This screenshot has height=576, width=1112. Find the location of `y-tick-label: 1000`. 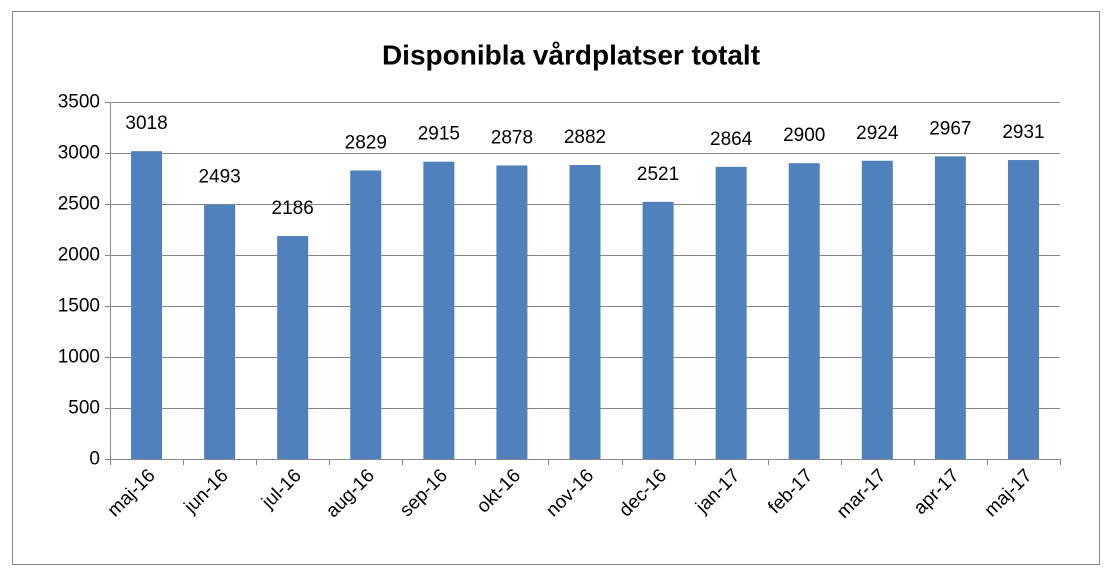

y-tick-label: 1000 is located at coordinates (79, 357).